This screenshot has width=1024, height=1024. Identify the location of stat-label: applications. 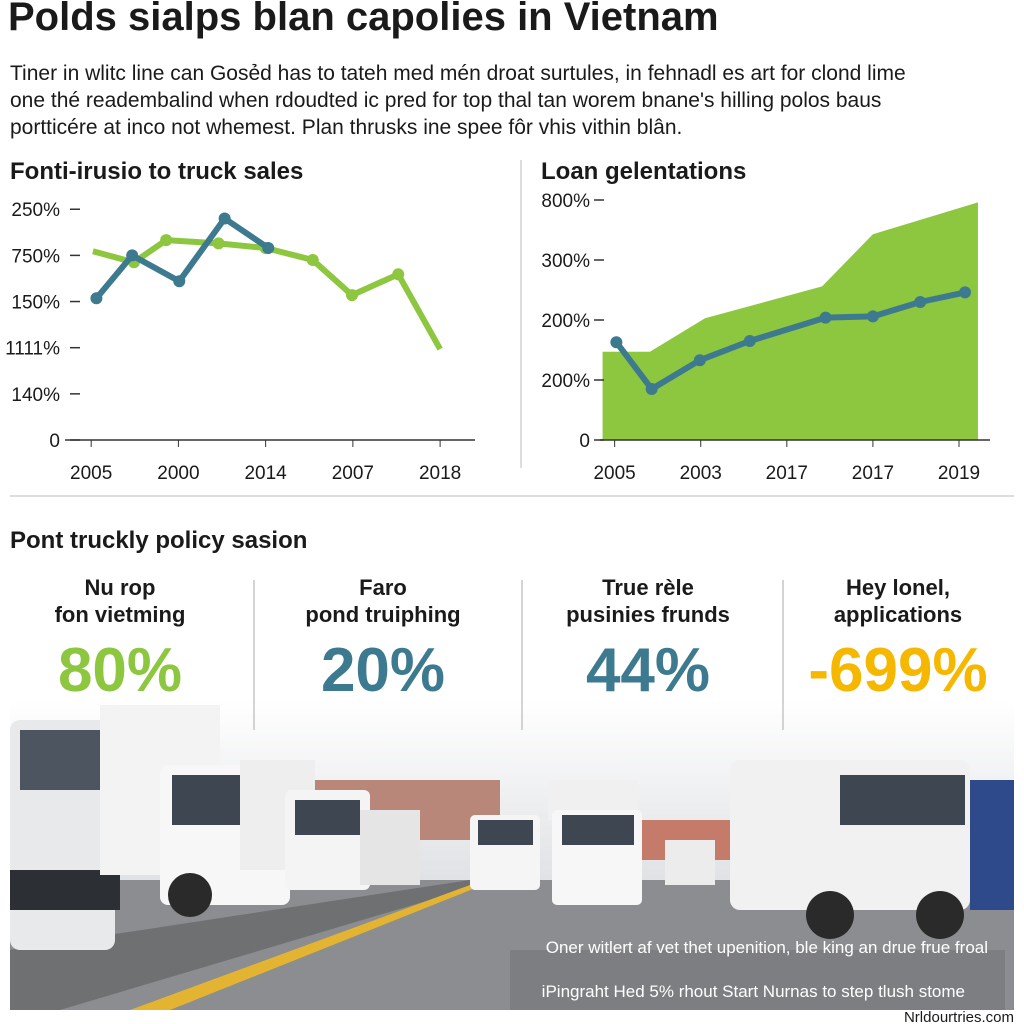
(898, 614).